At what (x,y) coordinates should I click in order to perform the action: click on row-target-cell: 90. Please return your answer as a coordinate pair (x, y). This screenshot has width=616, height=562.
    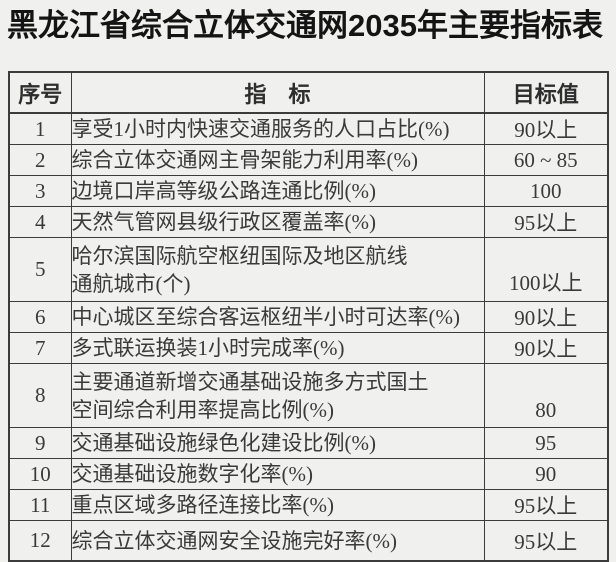
    Looking at the image, I should click on (546, 474).